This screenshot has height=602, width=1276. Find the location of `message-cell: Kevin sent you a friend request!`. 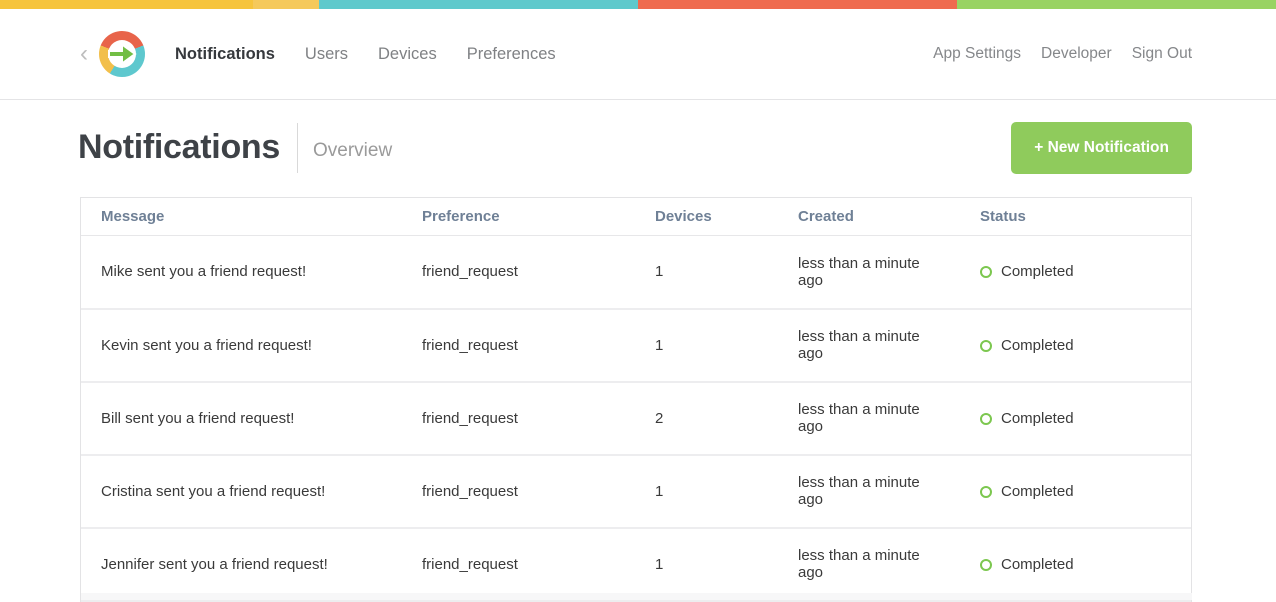

message-cell: Kevin sent you a friend request! is located at coordinates (241, 345).